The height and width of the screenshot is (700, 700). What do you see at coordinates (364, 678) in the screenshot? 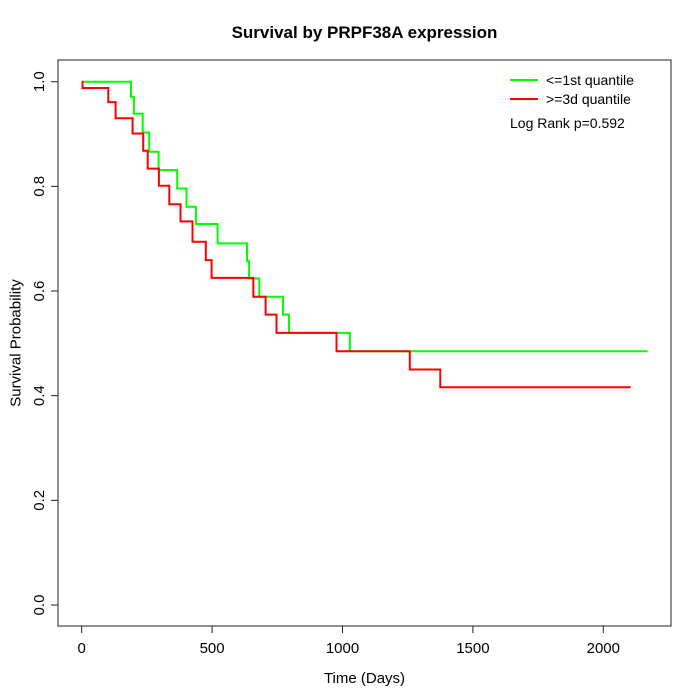
I see `x-axis-label: Time (Days)` at bounding box center [364, 678].